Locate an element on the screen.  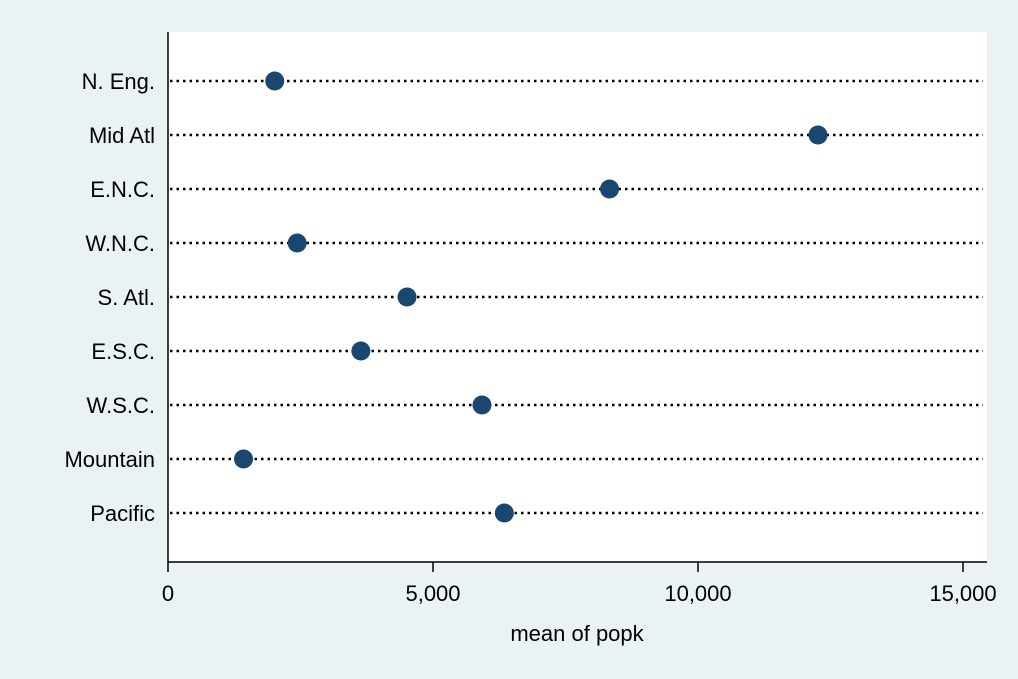
category-label: Pacific is located at coordinates (122, 513).